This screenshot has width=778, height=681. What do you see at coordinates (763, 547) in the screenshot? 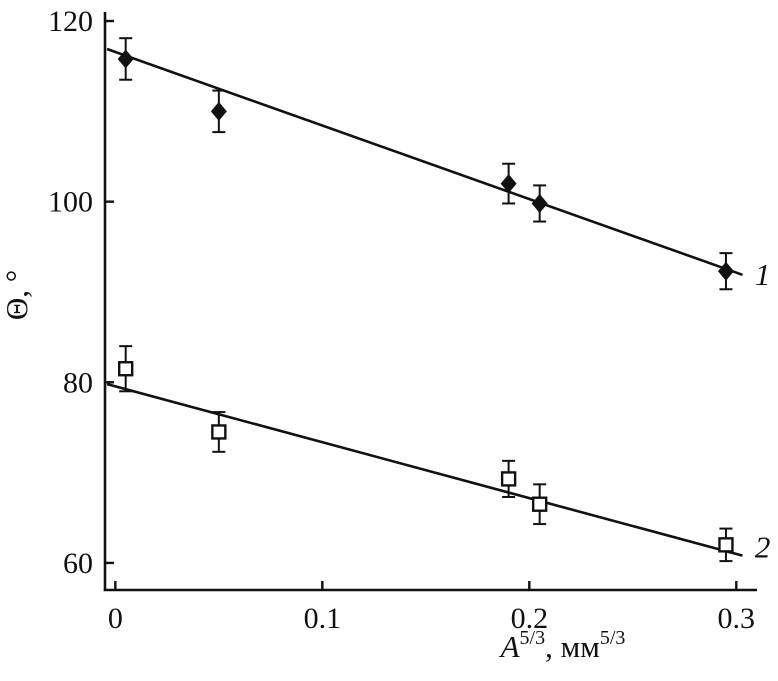
I see `series-label-2: 2` at bounding box center [763, 547].